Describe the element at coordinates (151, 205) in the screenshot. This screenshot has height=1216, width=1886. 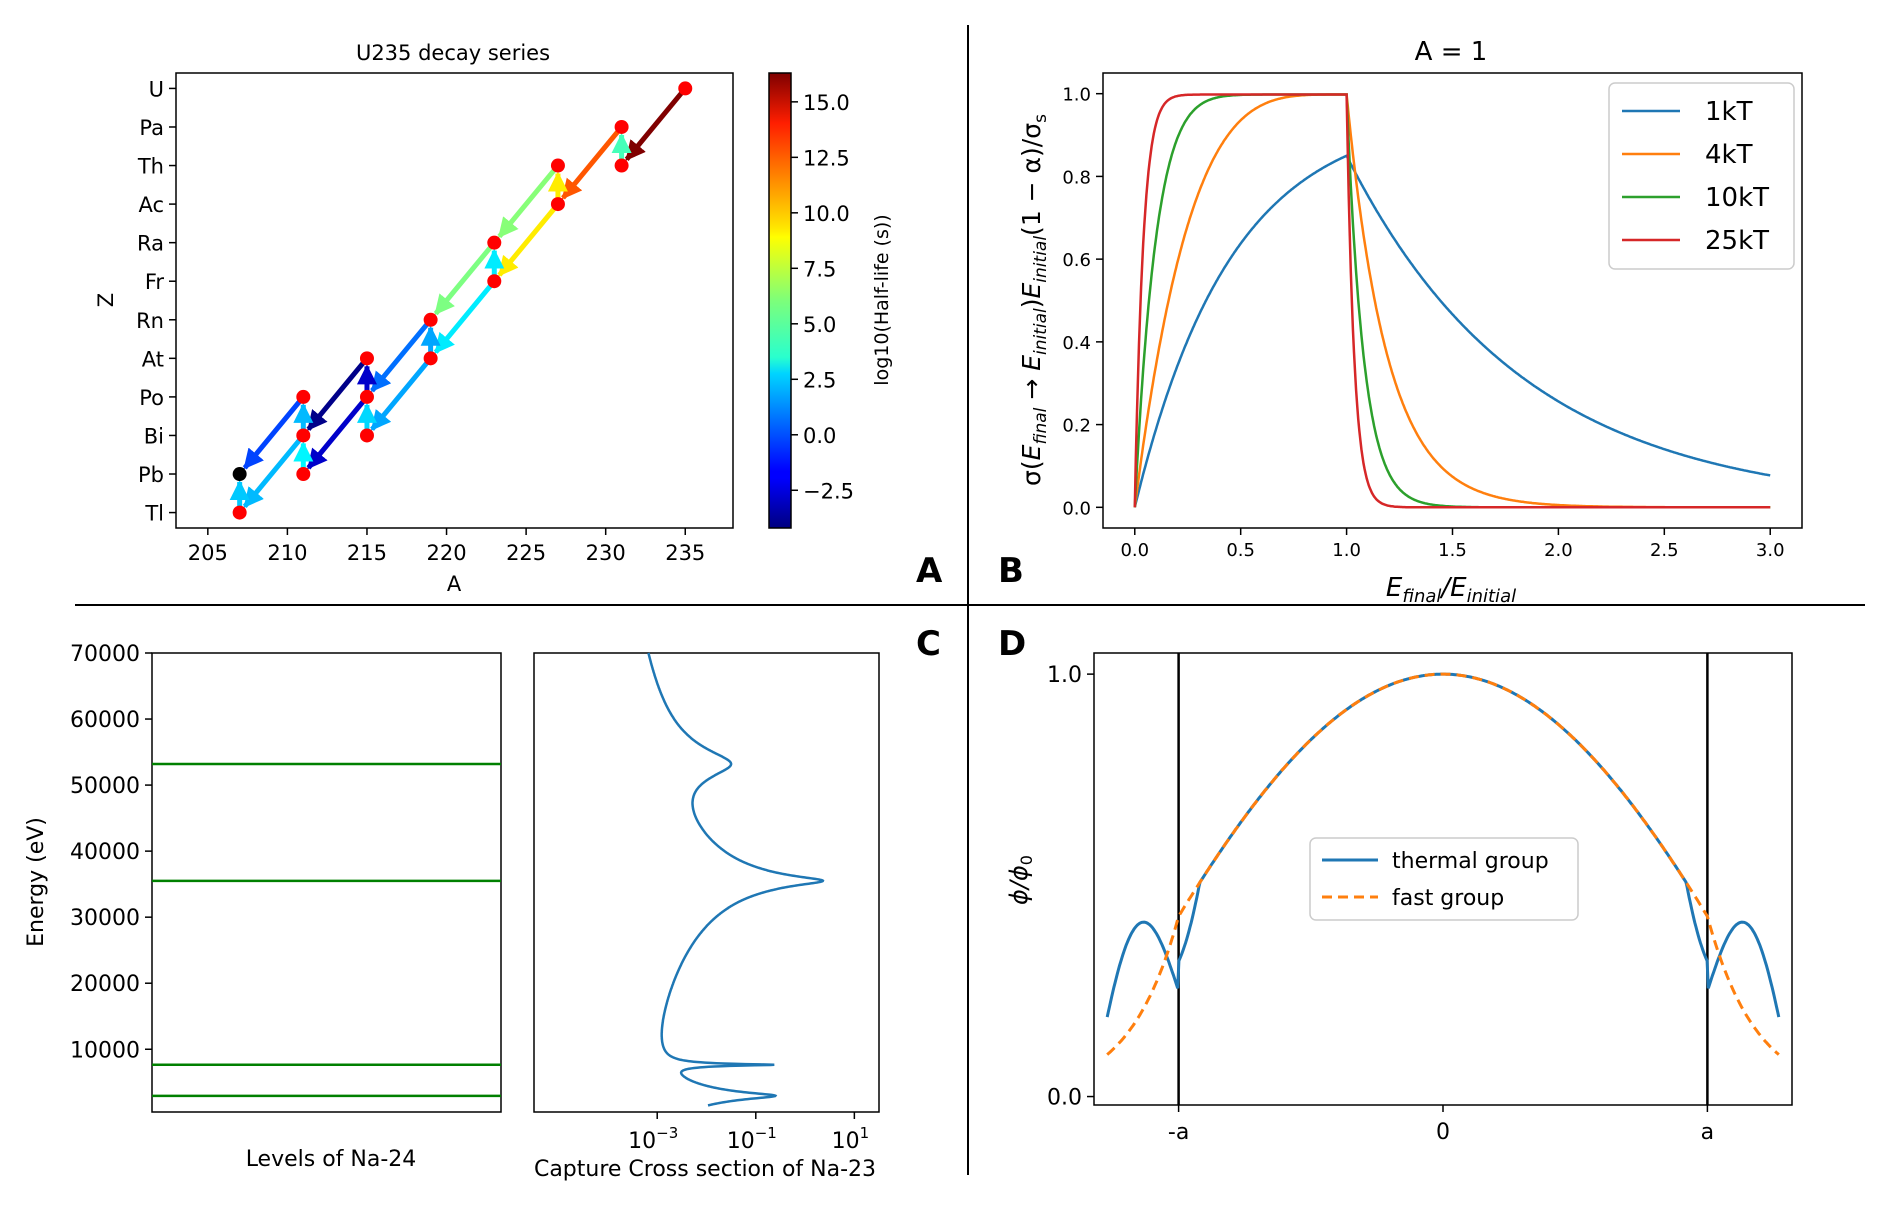
I see `y-tick-label: Ac` at that location.